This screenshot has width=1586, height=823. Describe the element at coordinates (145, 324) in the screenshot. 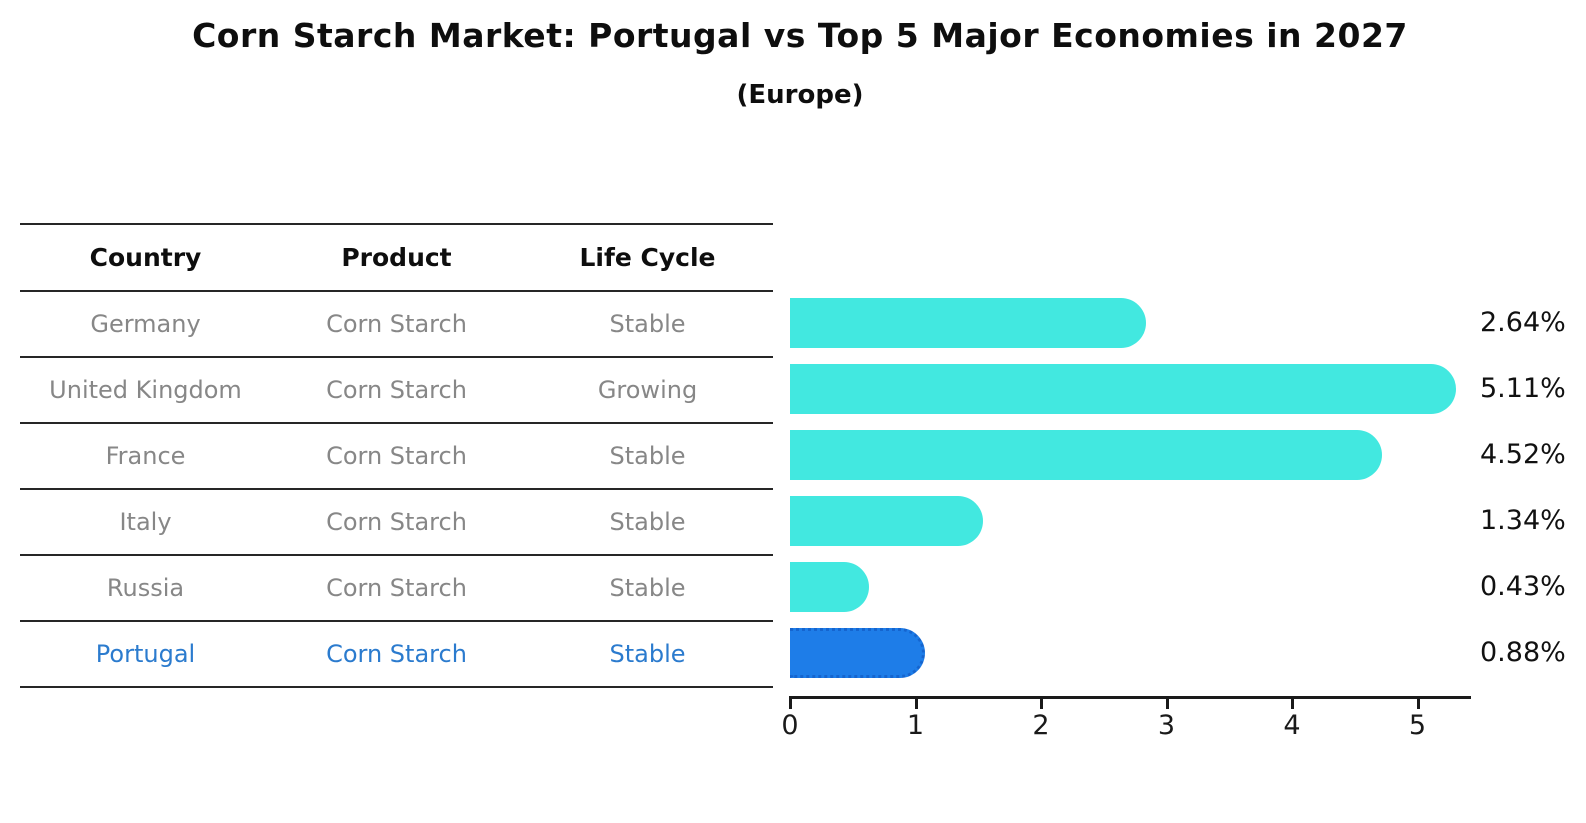

I see `table-cell-country: Germany` at that location.